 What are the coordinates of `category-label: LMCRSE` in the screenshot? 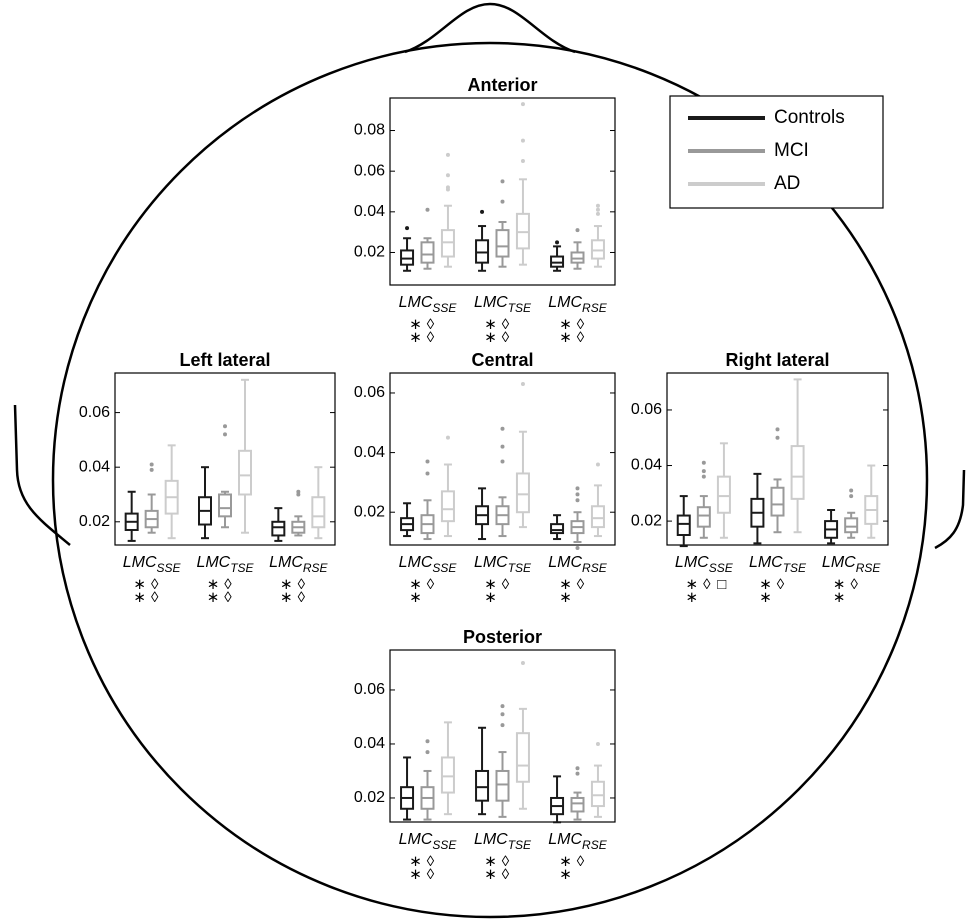 It's located at (577, 564).